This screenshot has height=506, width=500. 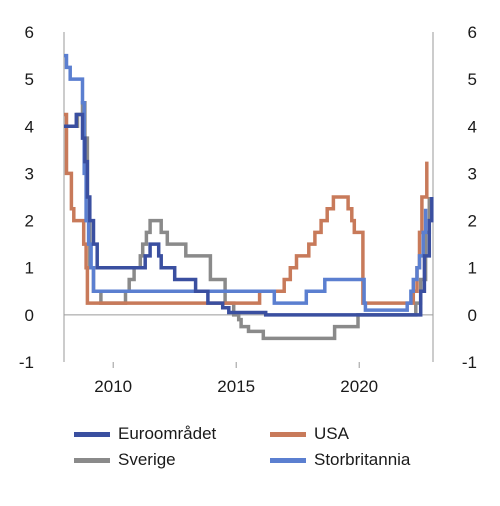 I want to click on y-tick-label-right: 1, so click(x=472, y=268).